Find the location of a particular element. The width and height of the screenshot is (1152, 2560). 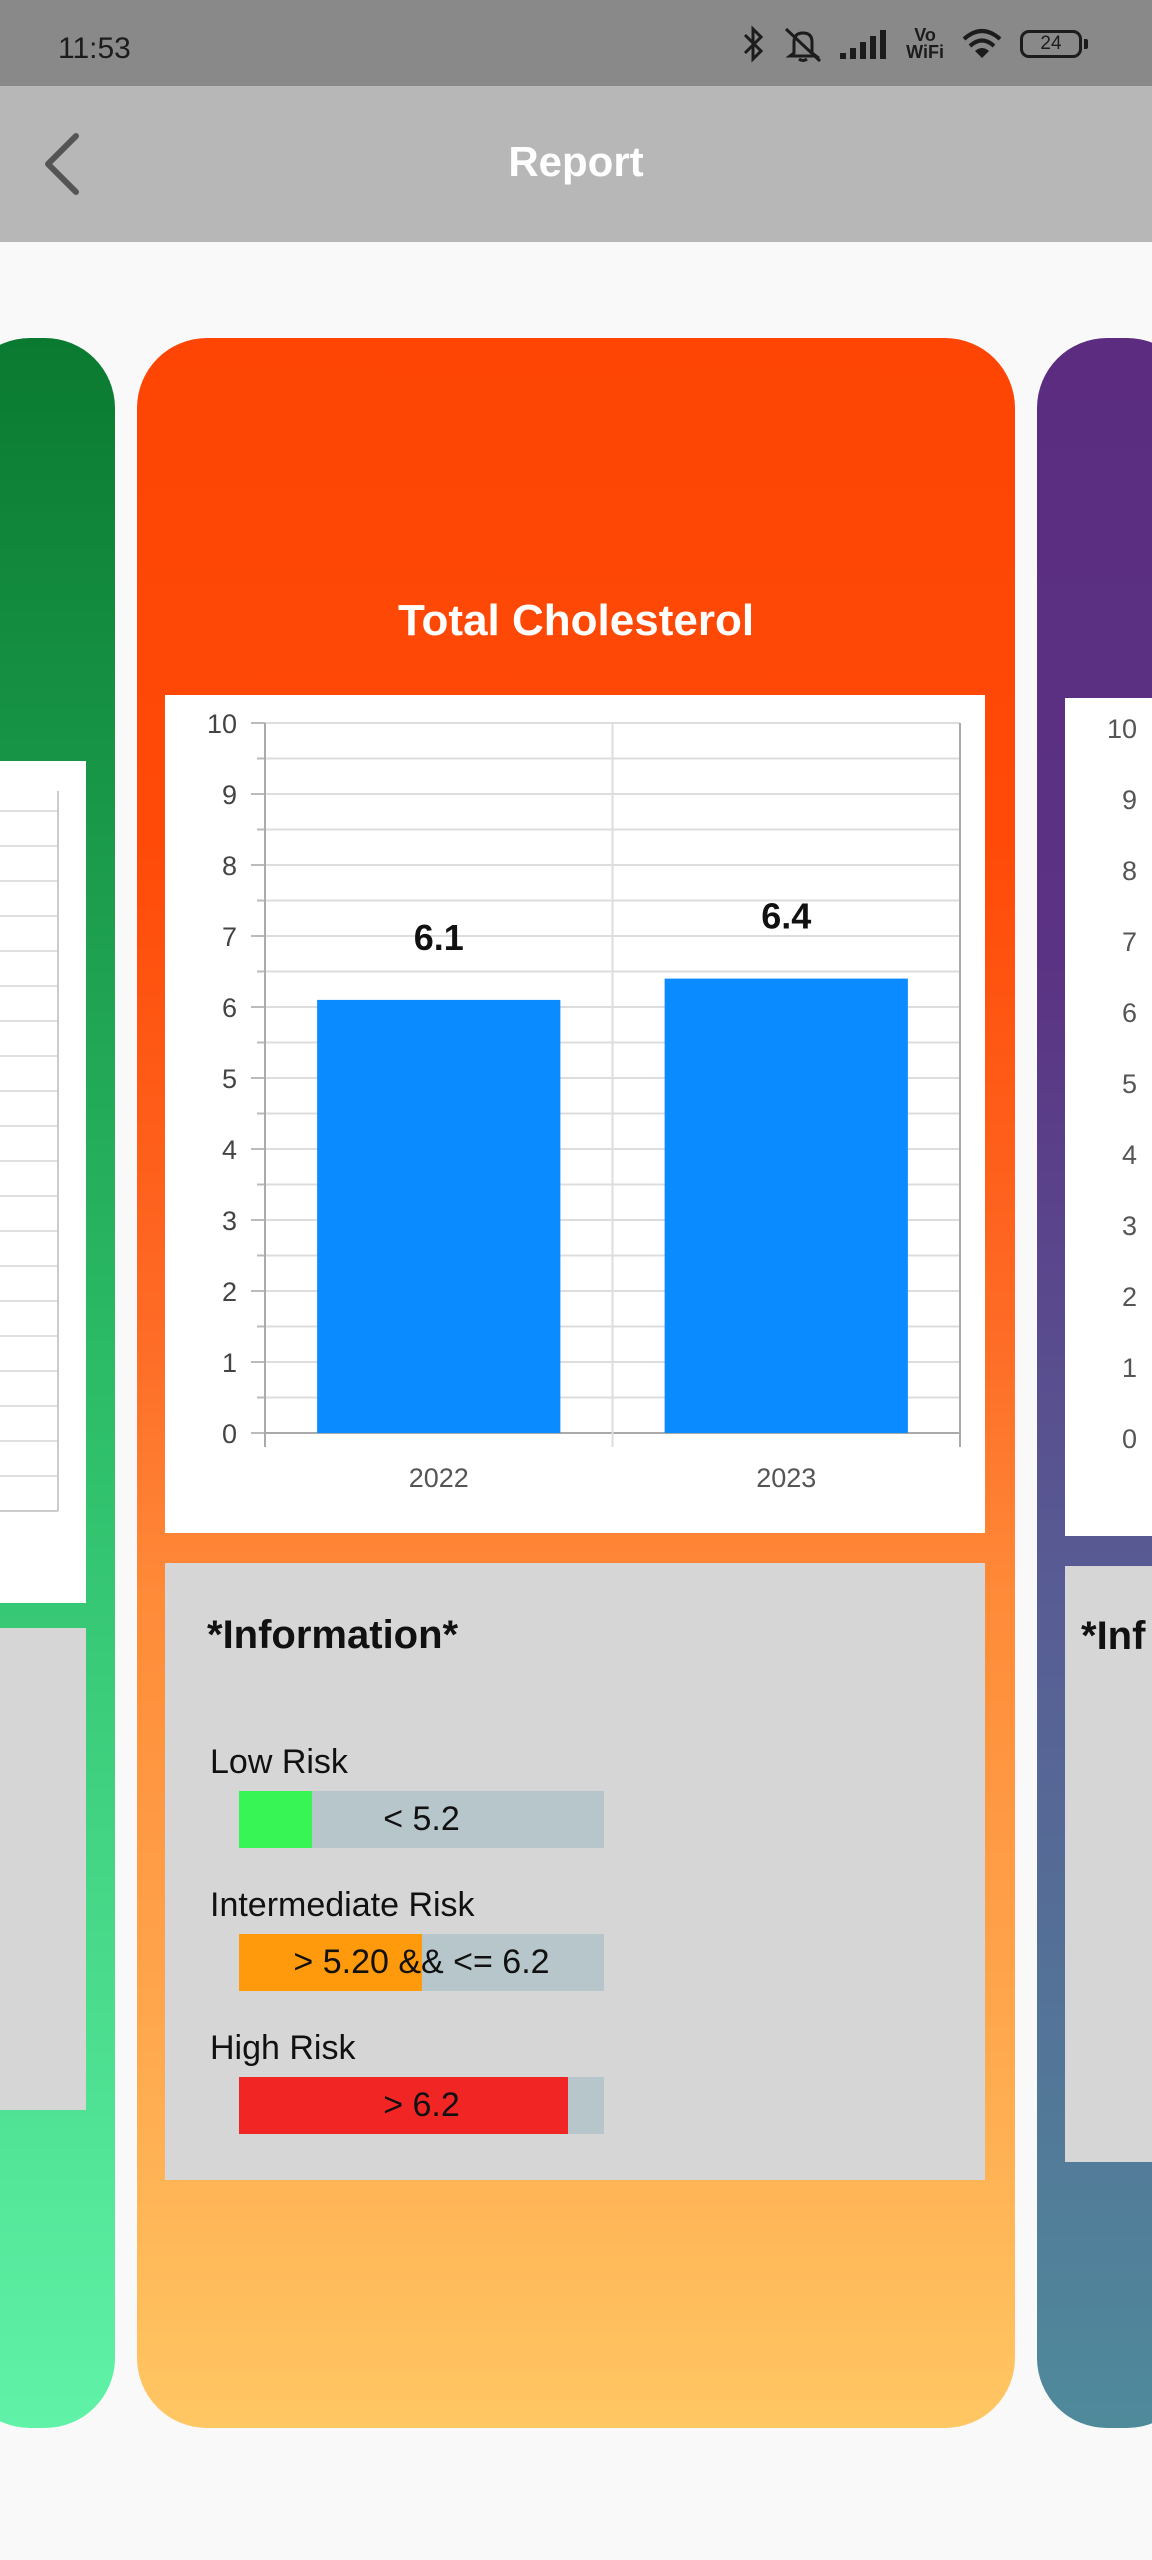

page-title: Report is located at coordinates (576, 161).